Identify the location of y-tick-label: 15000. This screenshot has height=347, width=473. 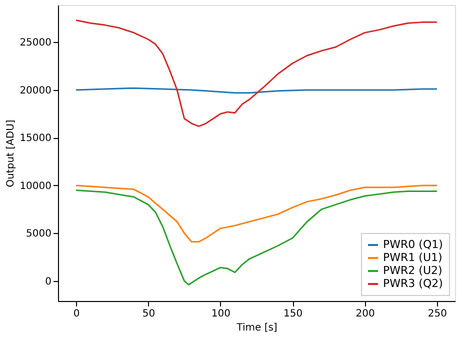
(36, 138).